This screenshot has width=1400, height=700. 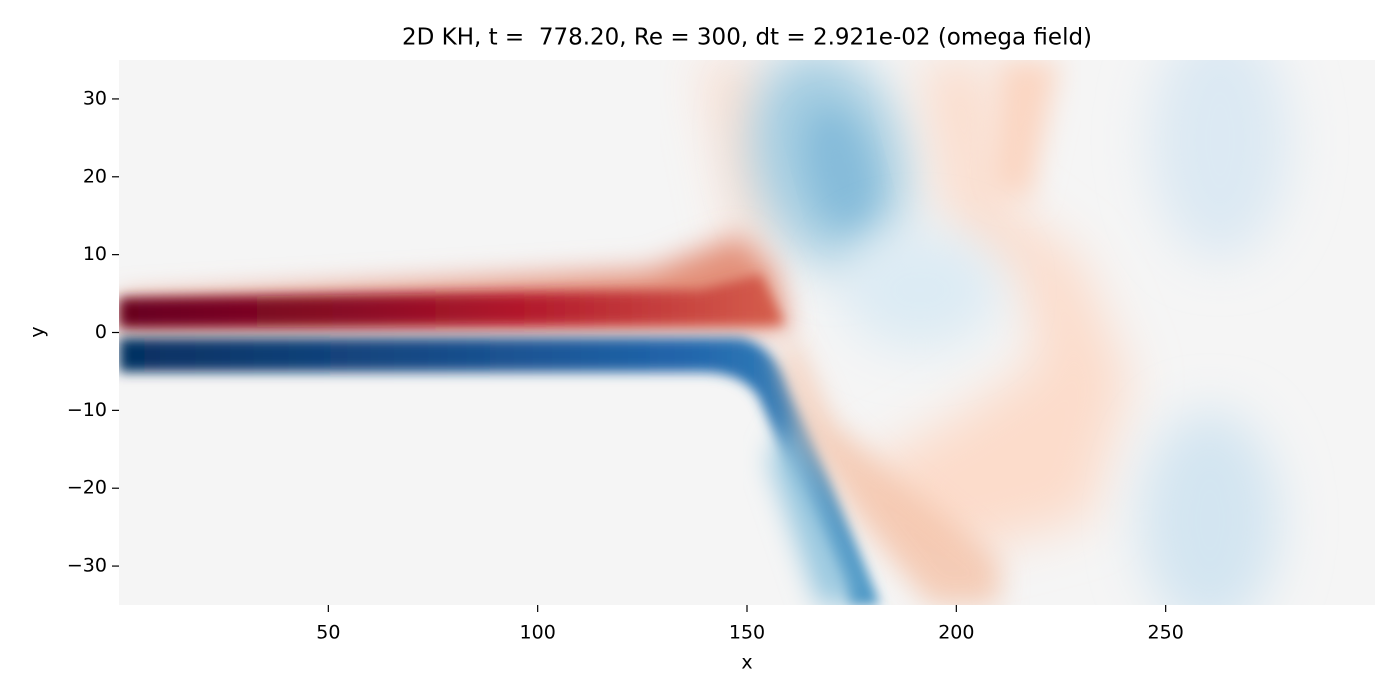 What do you see at coordinates (101, 332) in the screenshot?
I see `y-tick-label: 0` at bounding box center [101, 332].